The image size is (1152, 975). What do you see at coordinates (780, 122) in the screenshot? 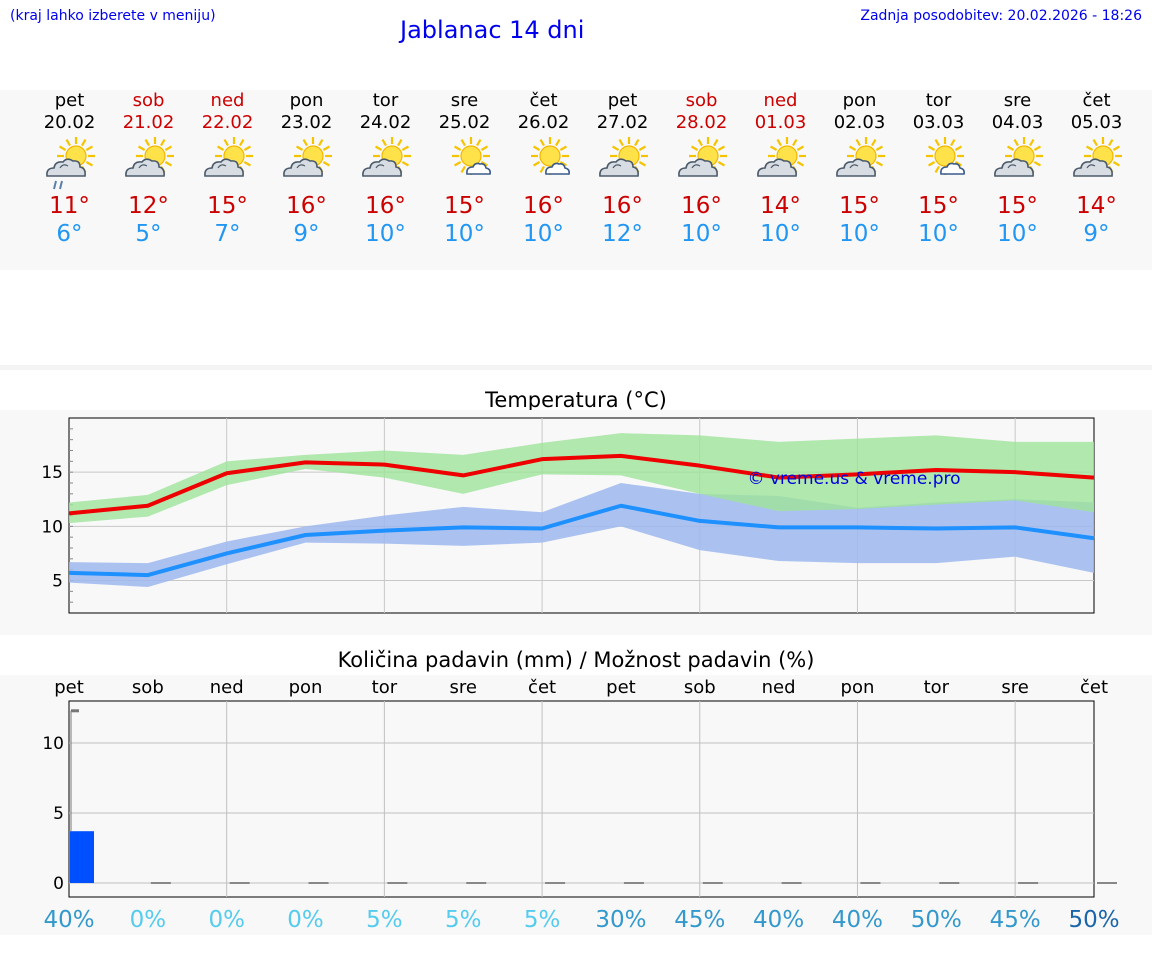
I see `day-date: 01.03` at bounding box center [780, 122].